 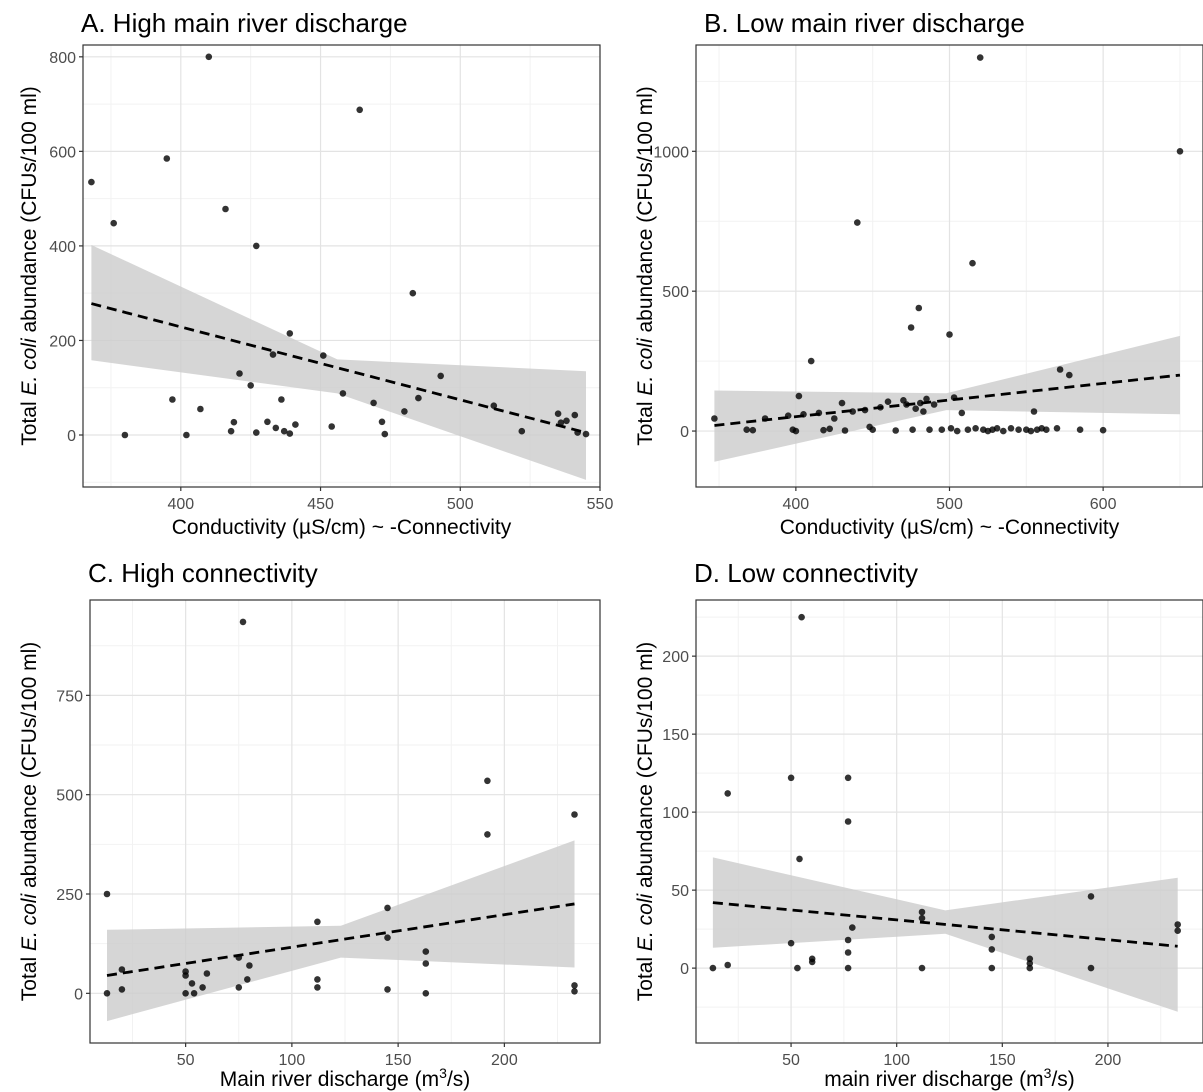 What do you see at coordinates (675, 813) in the screenshot?
I see `y-tick-label: 100` at bounding box center [675, 813].